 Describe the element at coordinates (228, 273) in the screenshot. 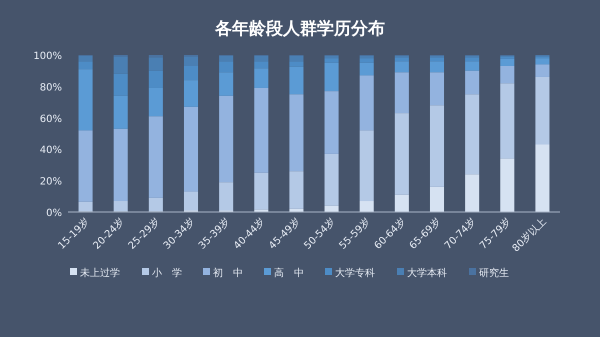

I see `legend-label: 初 中` at that location.